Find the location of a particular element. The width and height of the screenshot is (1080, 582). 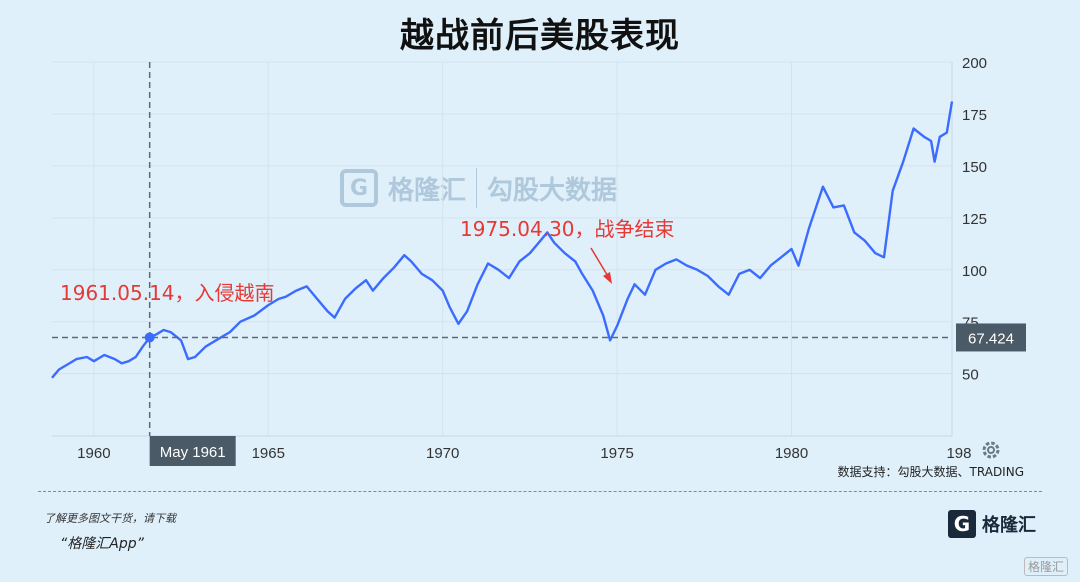

footer-divider is located at coordinates (540, 491).